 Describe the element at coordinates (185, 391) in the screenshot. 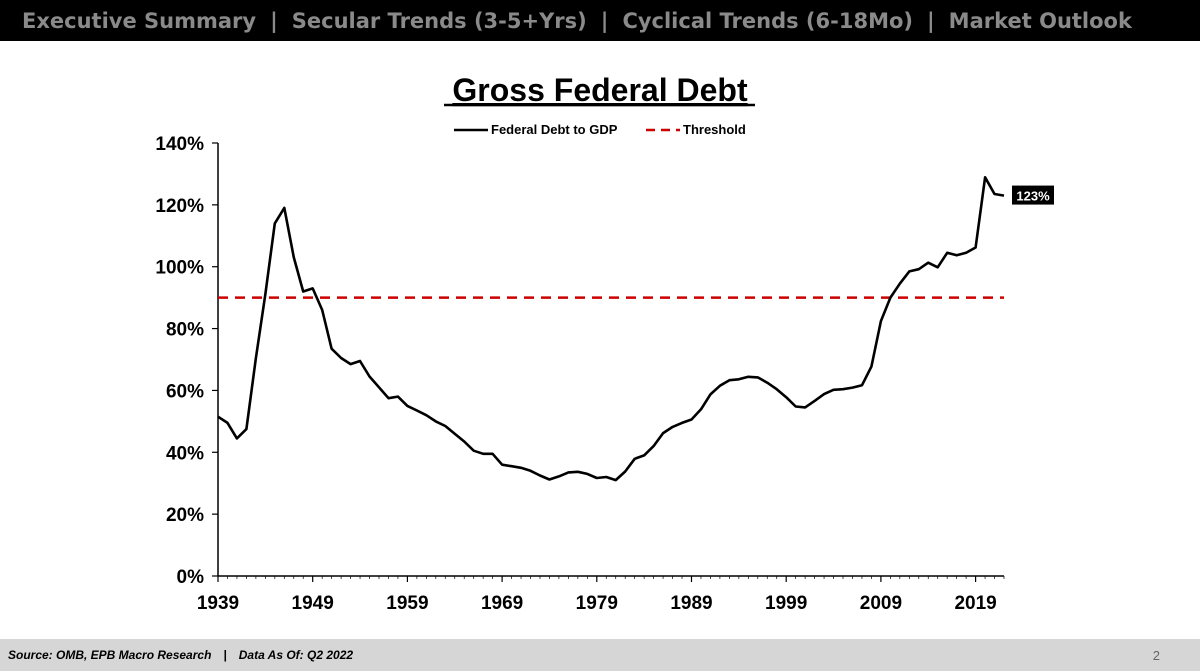

I see `y-tick-label: 60%` at that location.